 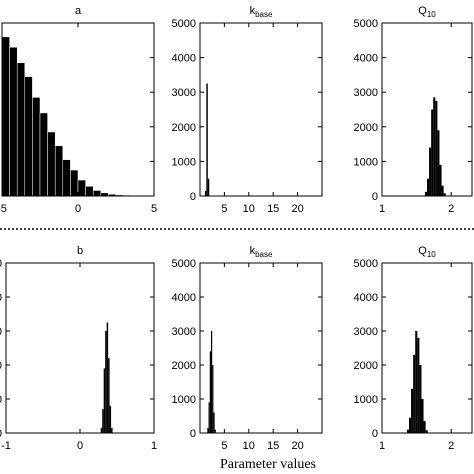 What do you see at coordinates (451, 209) in the screenshot?
I see `x-tick-label: 2` at bounding box center [451, 209].